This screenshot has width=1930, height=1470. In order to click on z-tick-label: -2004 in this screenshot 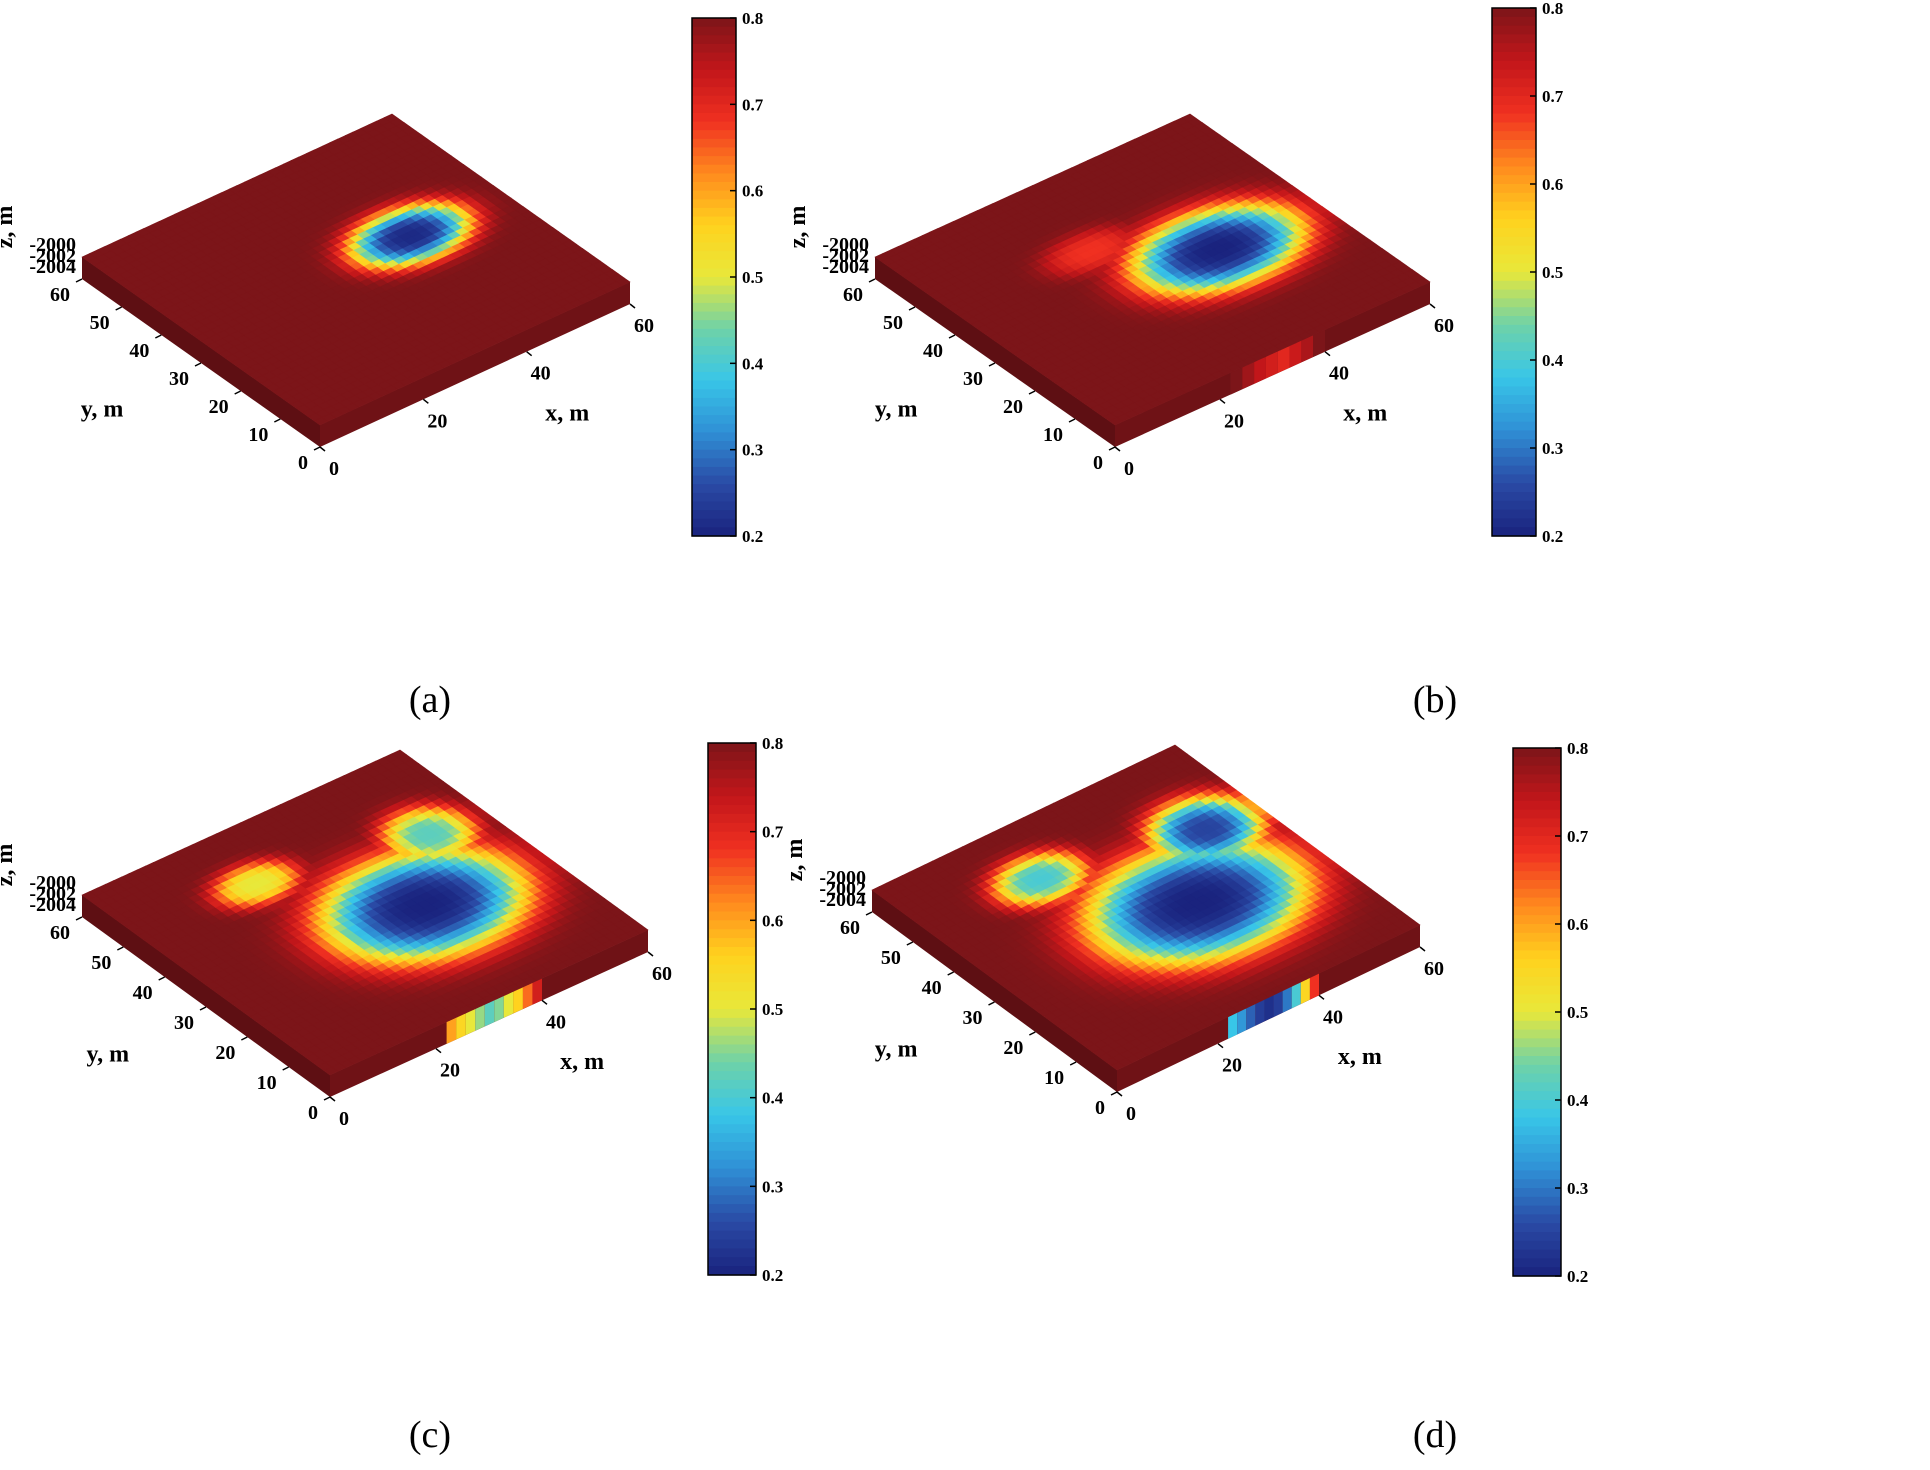, I will do `click(845, 267)`.